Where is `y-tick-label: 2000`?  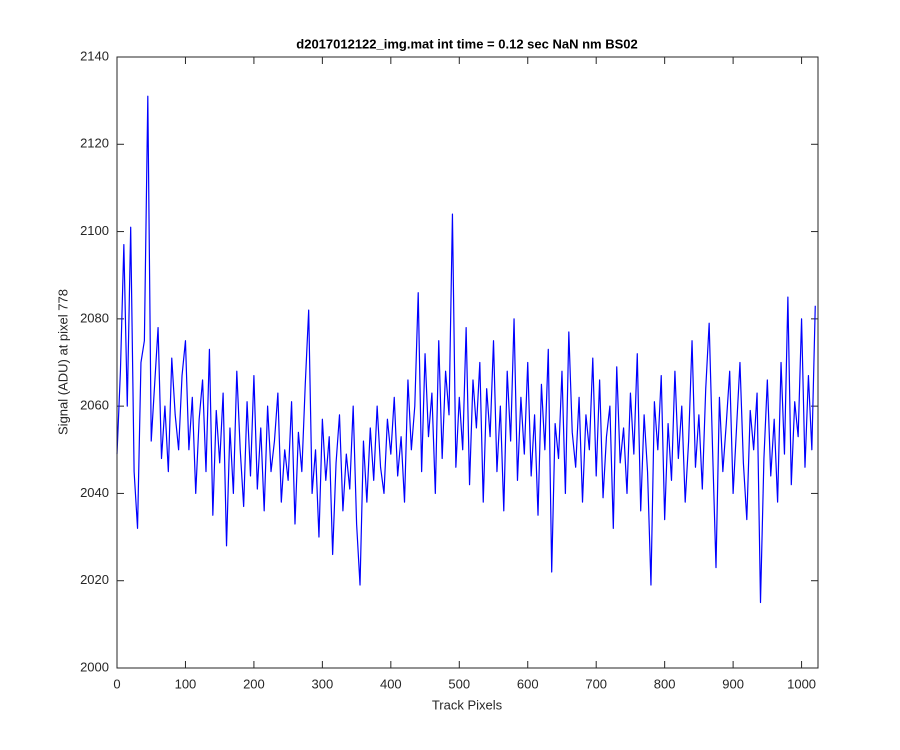 y-tick-label: 2000 is located at coordinates (94, 666).